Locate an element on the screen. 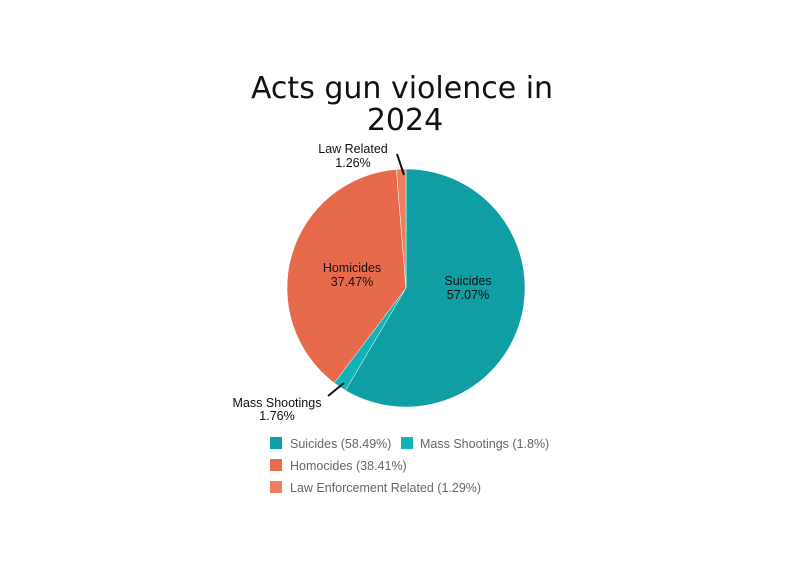  slice-label-suicides-percent: 57.07% is located at coordinates (468, 295).